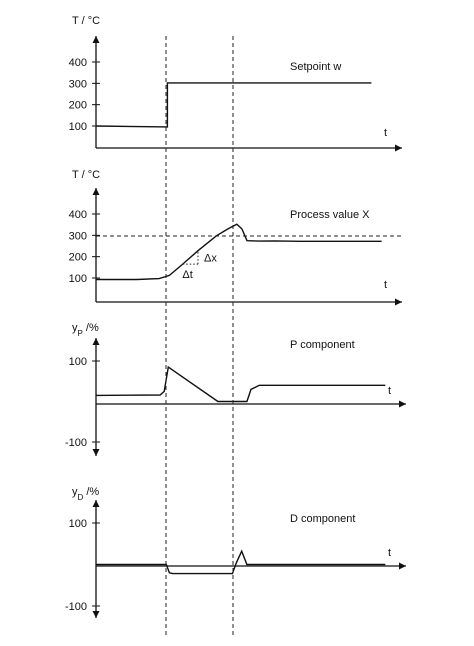 This screenshot has width=474, height=646. What do you see at coordinates (322, 519) in the screenshot?
I see `panel4-title: D component` at bounding box center [322, 519].